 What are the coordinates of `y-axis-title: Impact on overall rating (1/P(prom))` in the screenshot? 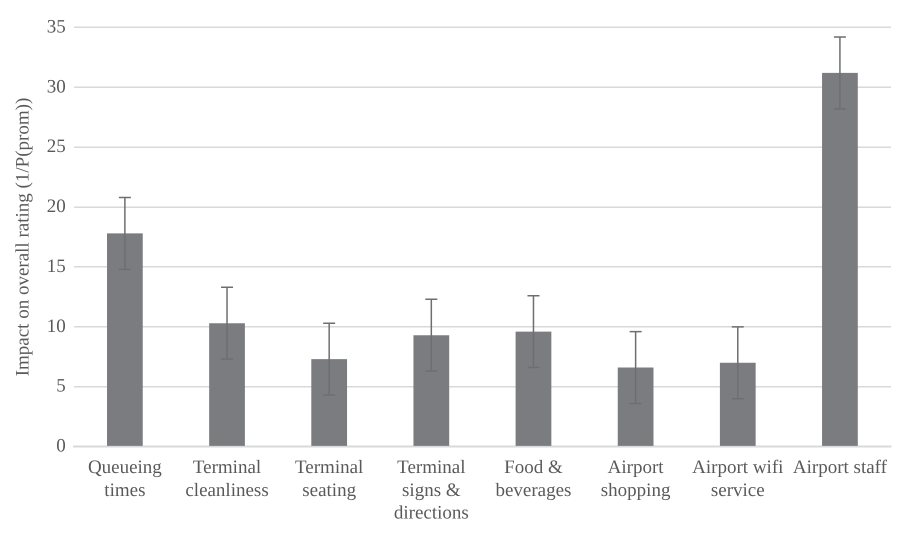 It's located at (23, 237).